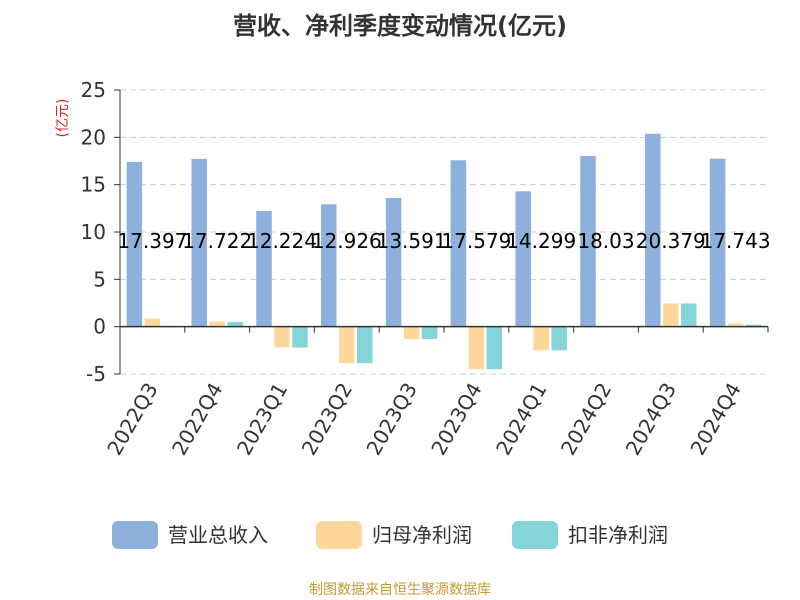 This screenshot has width=800, height=600. I want to click on bar-s1-2023Q4, so click(476, 348).